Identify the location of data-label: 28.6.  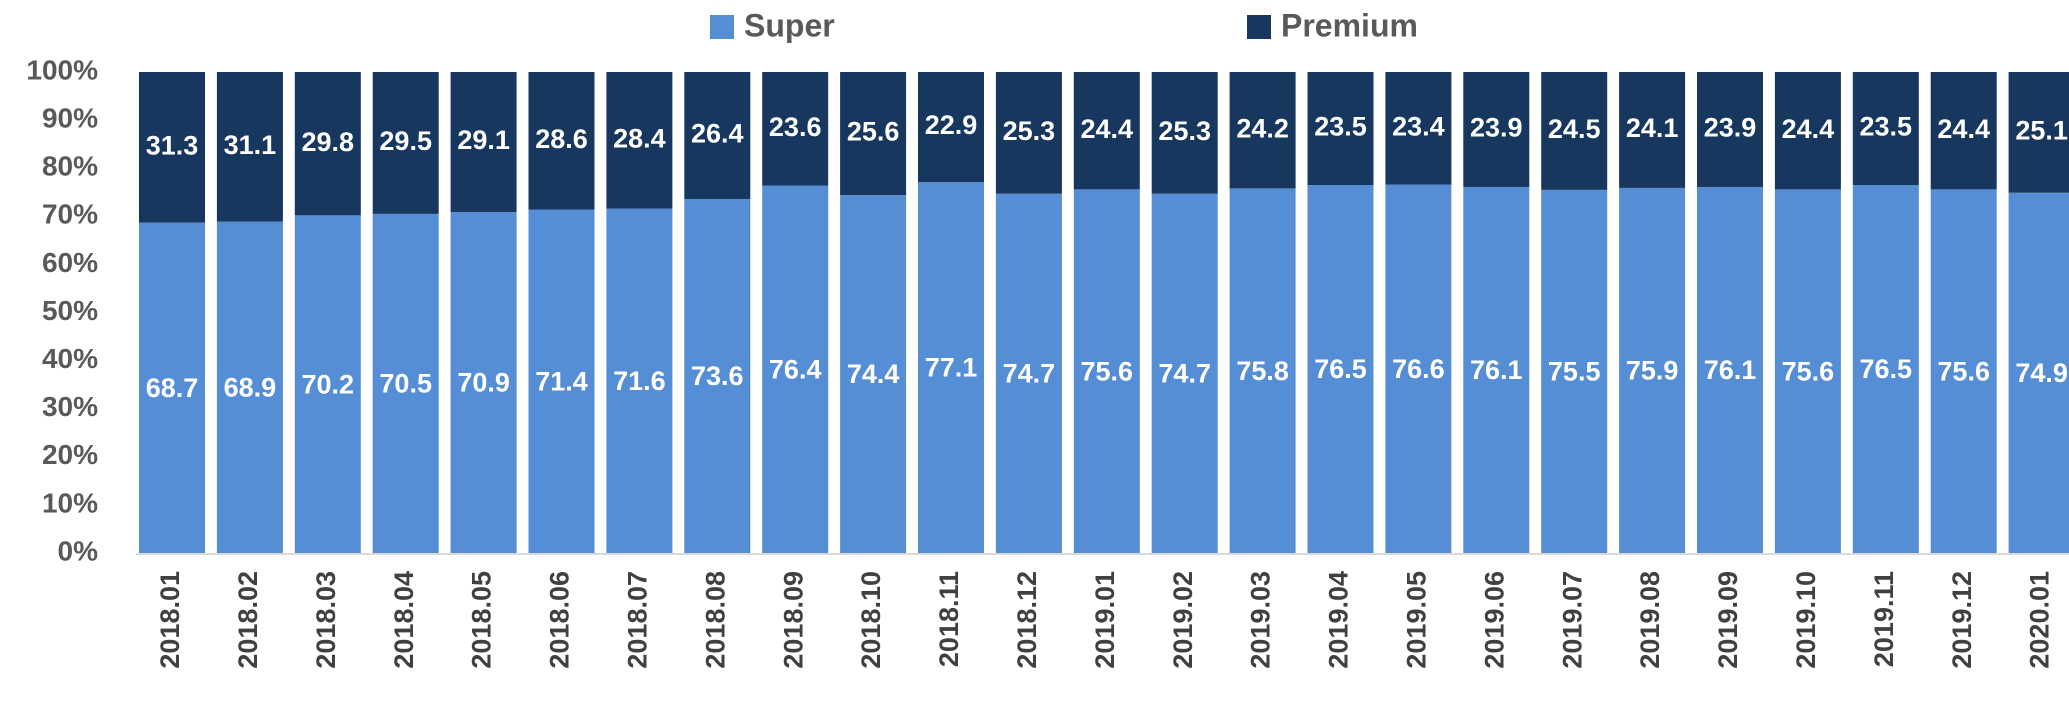
(561, 139).